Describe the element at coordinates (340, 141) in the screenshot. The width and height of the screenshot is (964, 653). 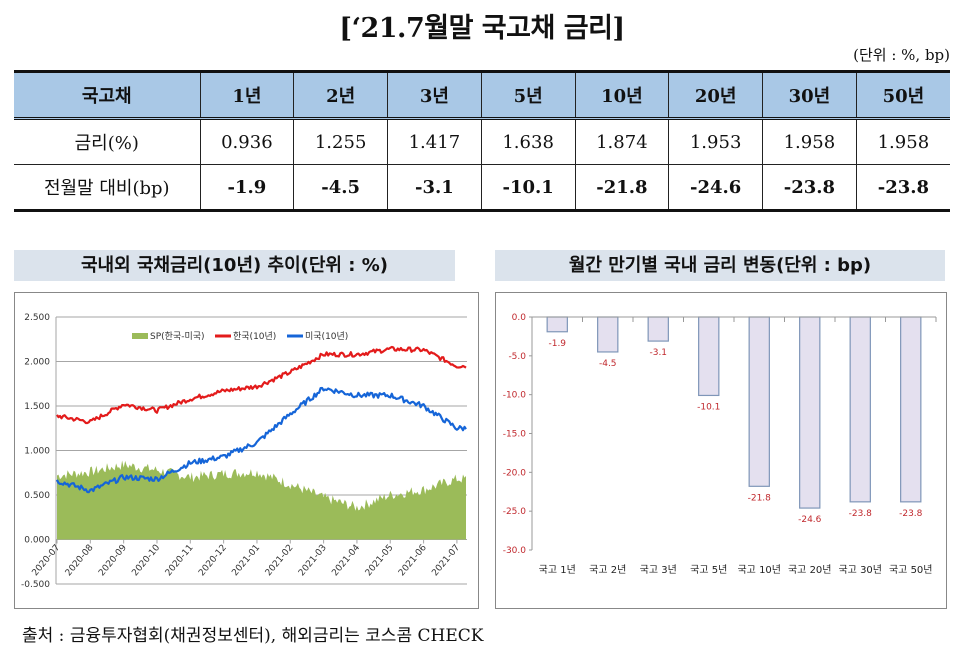
I see `table-cell: 1.255` at that location.